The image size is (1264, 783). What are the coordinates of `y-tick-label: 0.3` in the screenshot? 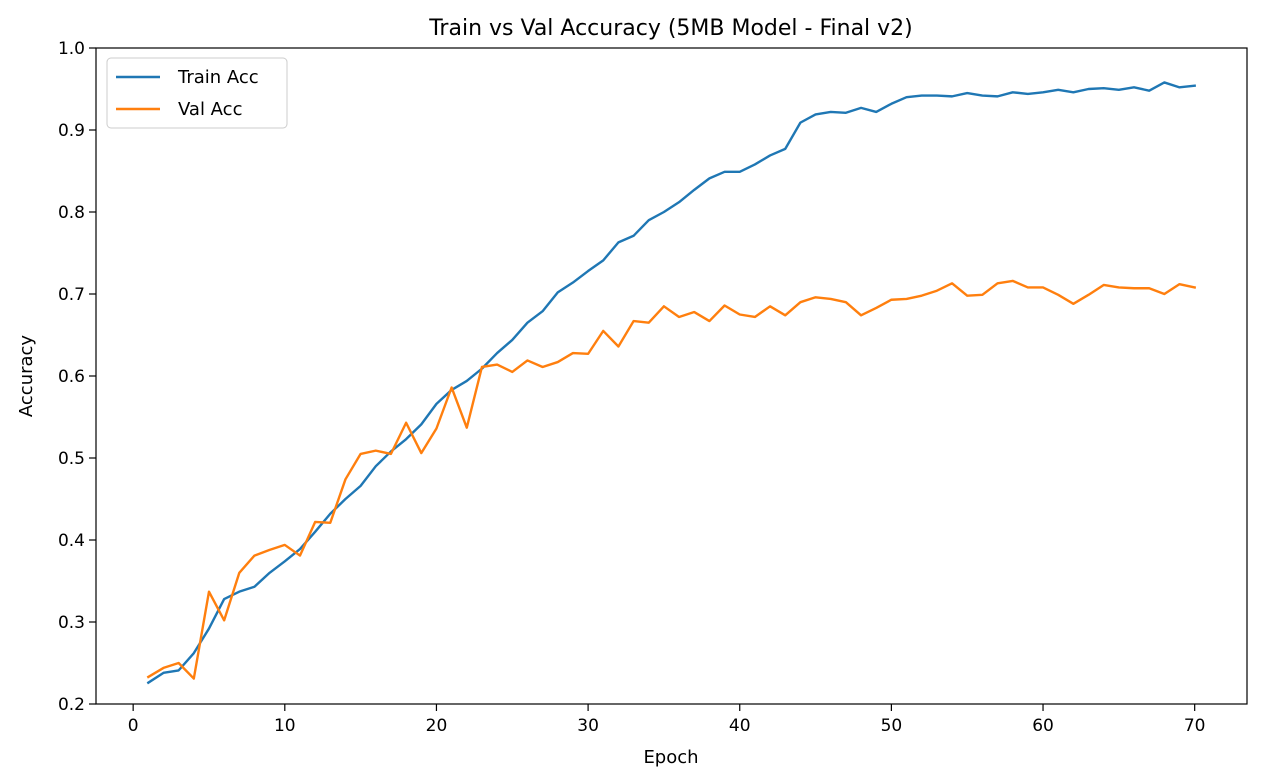 It's located at (71, 623).